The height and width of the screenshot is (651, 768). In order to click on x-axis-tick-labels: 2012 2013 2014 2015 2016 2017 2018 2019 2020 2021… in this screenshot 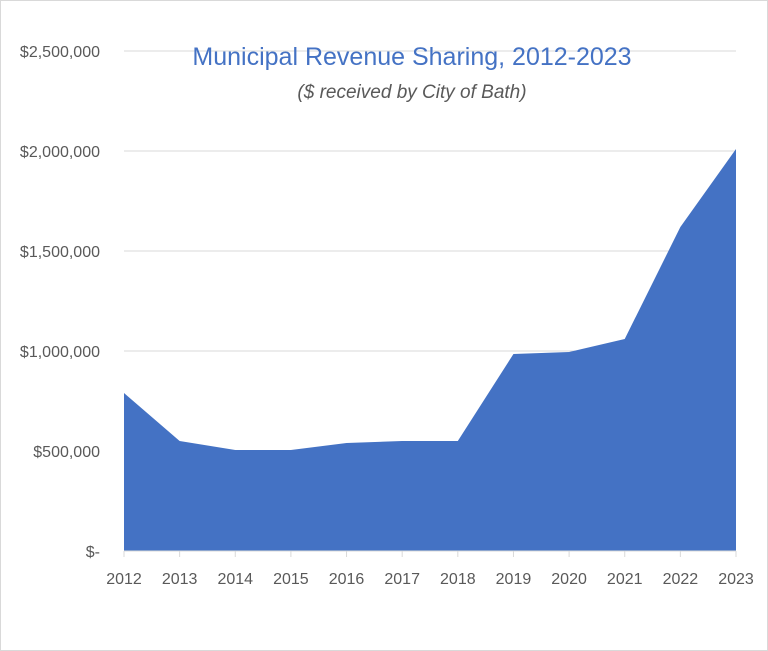, I will do `click(430, 579)`.